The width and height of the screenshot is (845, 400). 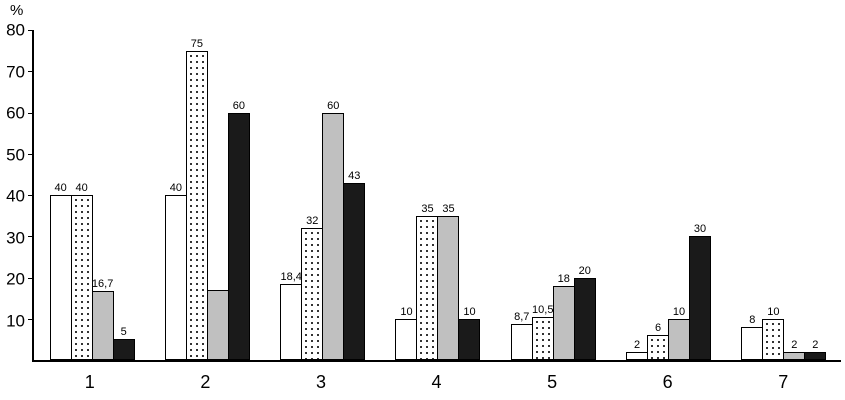 I want to click on y-tick-label: 40, so click(x=15, y=196).